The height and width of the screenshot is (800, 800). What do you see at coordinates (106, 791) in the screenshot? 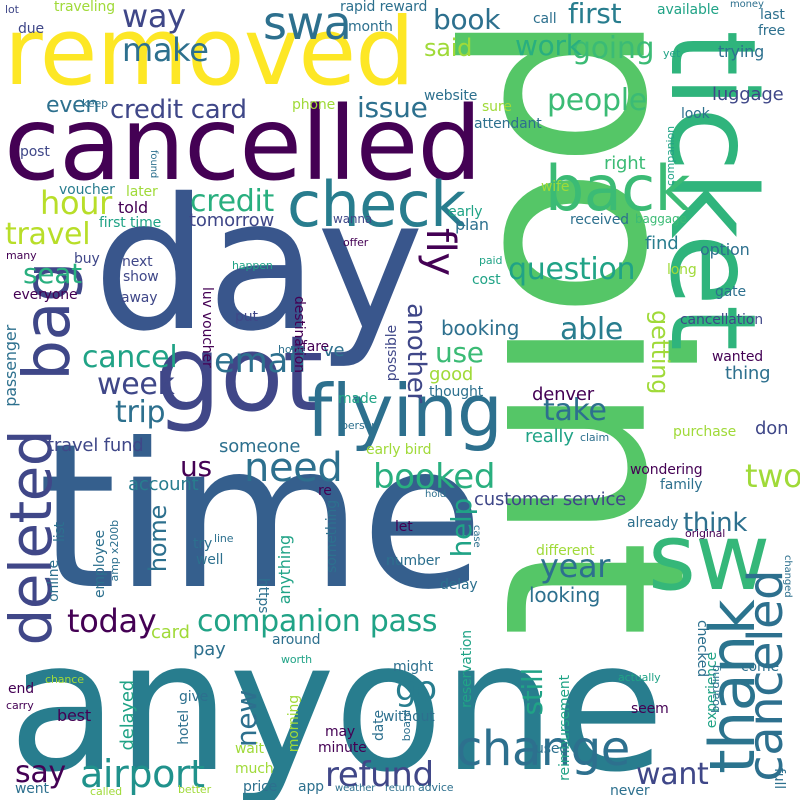
I see `word-called: called` at bounding box center [106, 791].